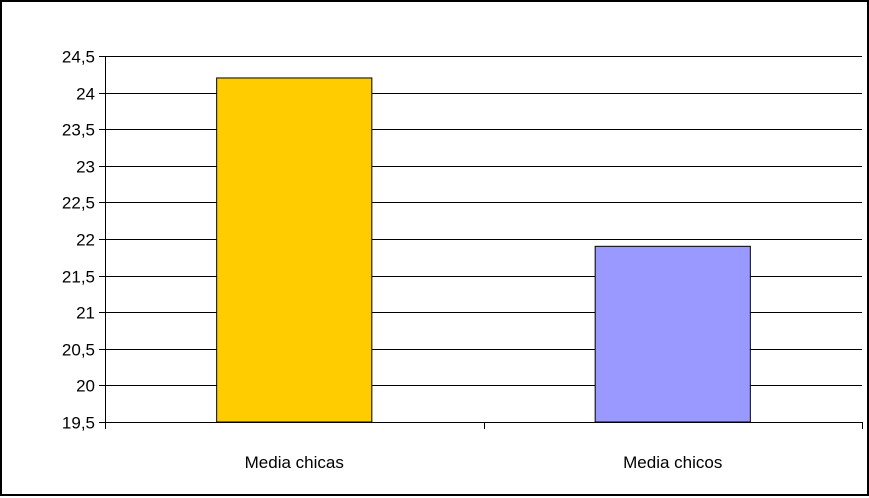 The width and height of the screenshot is (869, 498). What do you see at coordinates (78, 277) in the screenshot?
I see `y-tick-label: 21,5` at bounding box center [78, 277].